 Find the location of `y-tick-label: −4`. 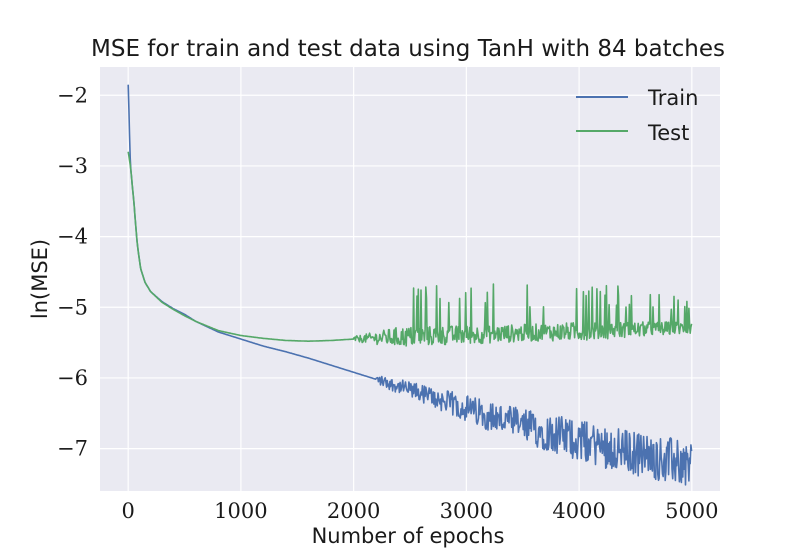

y-tick-label: −4 is located at coordinates (72, 237).